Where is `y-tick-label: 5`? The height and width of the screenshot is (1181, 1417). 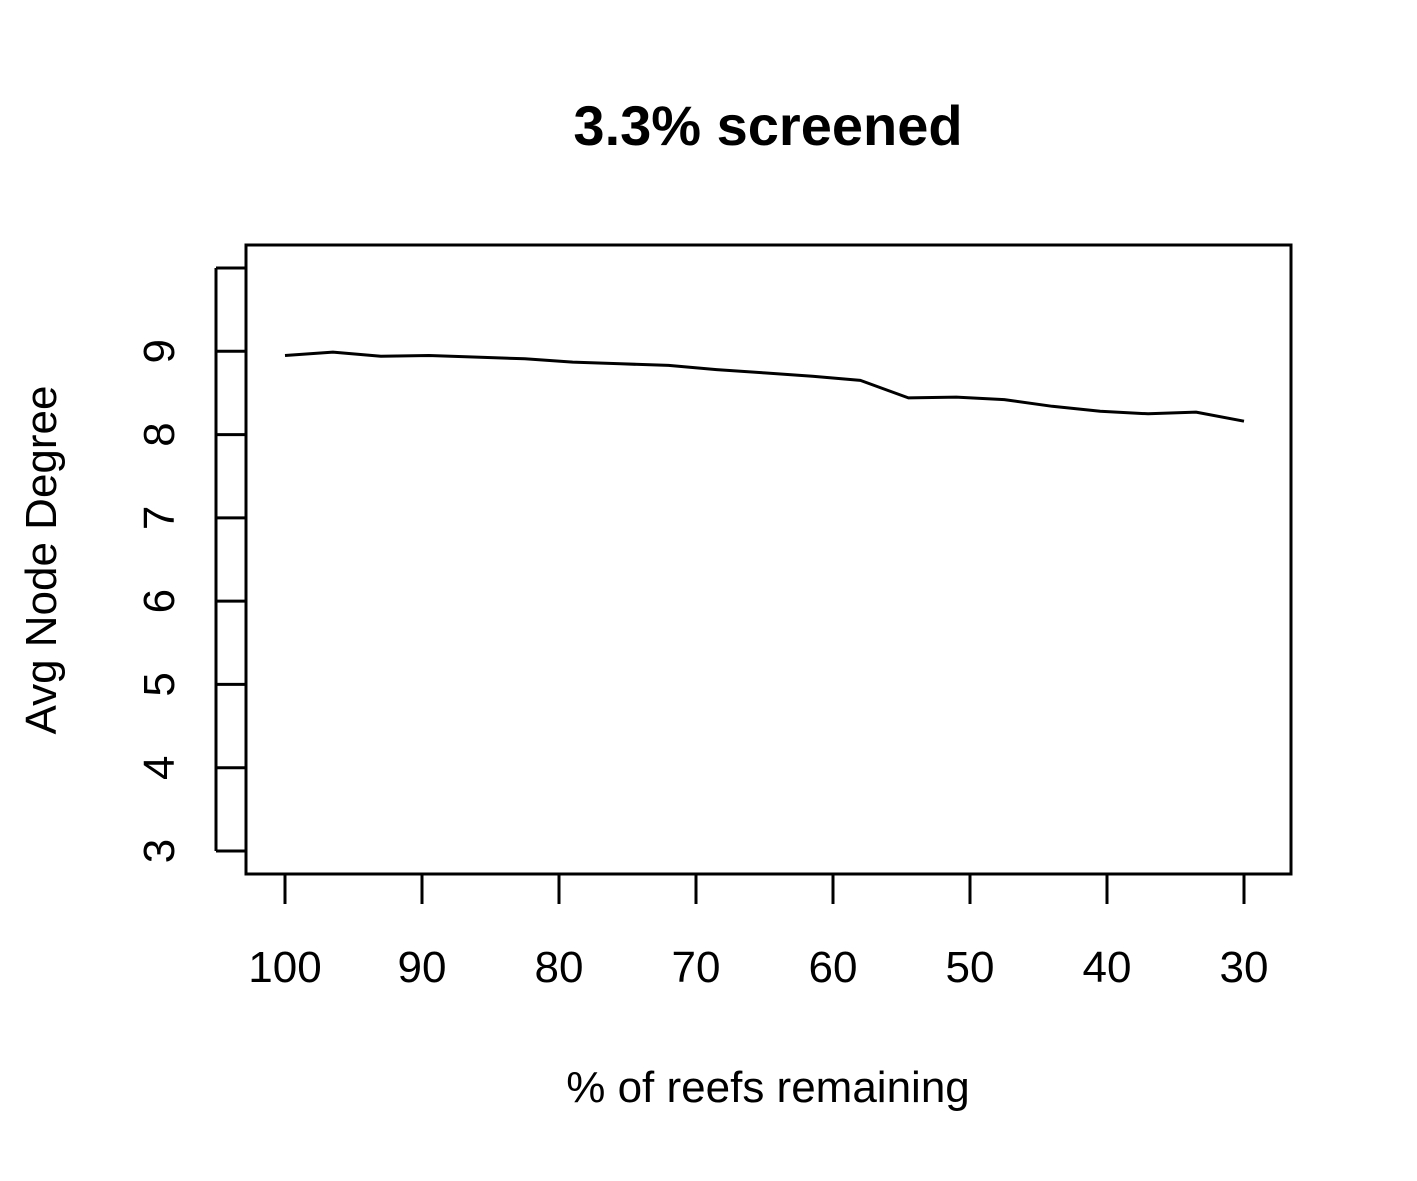 y-tick-label: 5 is located at coordinates (159, 684).